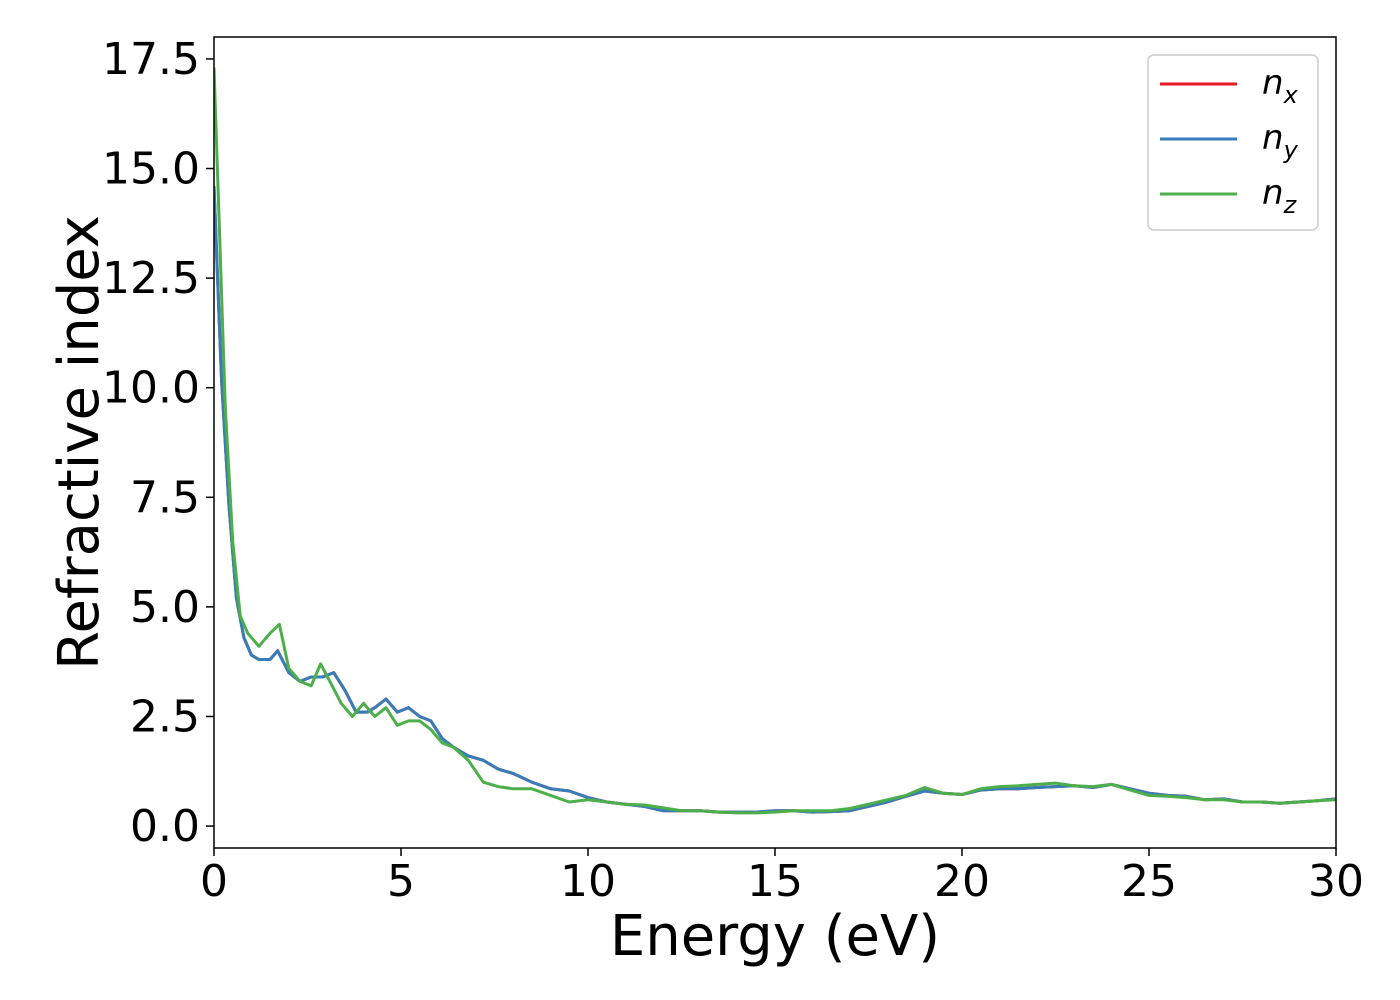  Describe the element at coordinates (165, 607) in the screenshot. I see `y-tick-label: 5.0` at that location.